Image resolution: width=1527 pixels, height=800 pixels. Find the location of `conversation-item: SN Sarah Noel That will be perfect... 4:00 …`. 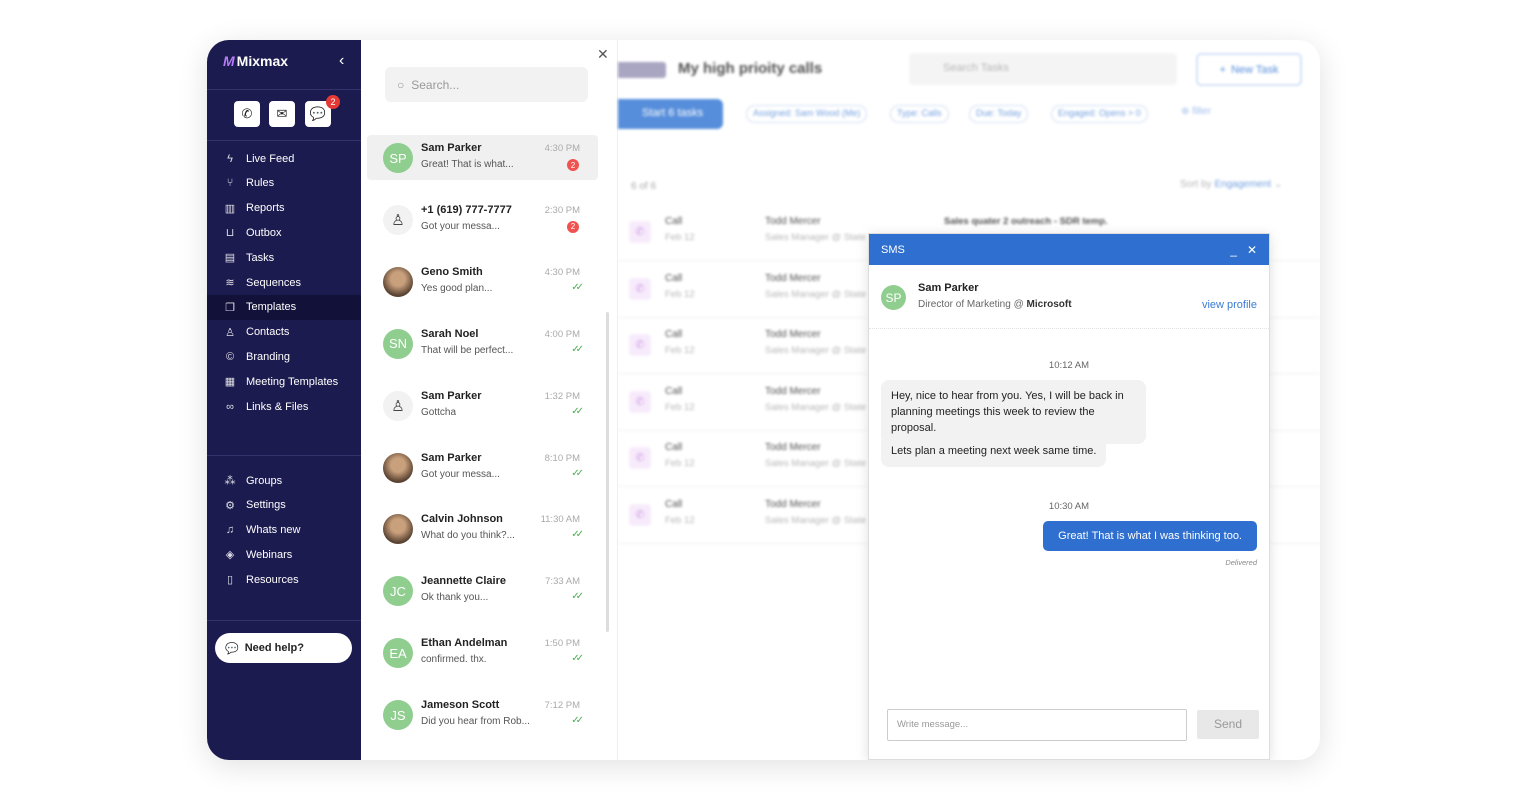

conversation-item: SN Sarah Noel That will be perfect... 4:00 … is located at coordinates (482, 343).